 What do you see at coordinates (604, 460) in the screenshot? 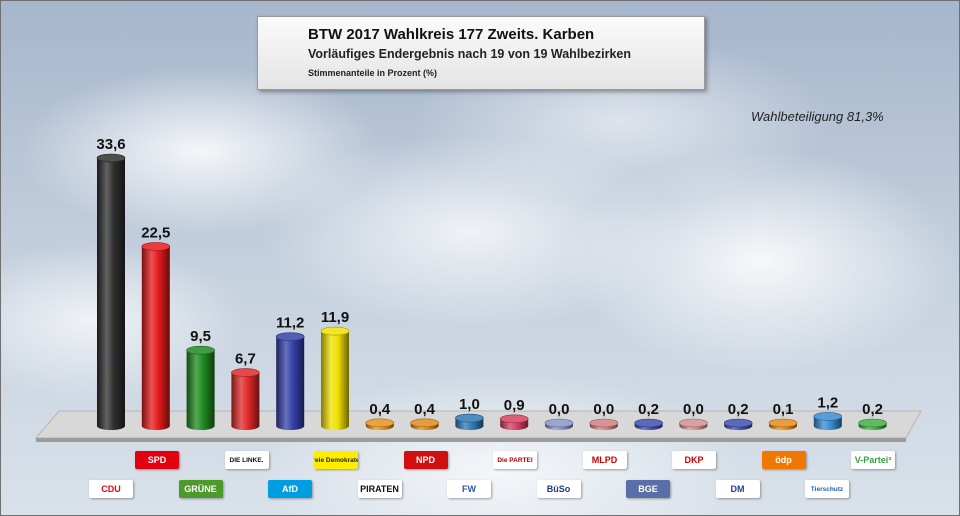
I see `party-logo: MLPD` at bounding box center [604, 460].